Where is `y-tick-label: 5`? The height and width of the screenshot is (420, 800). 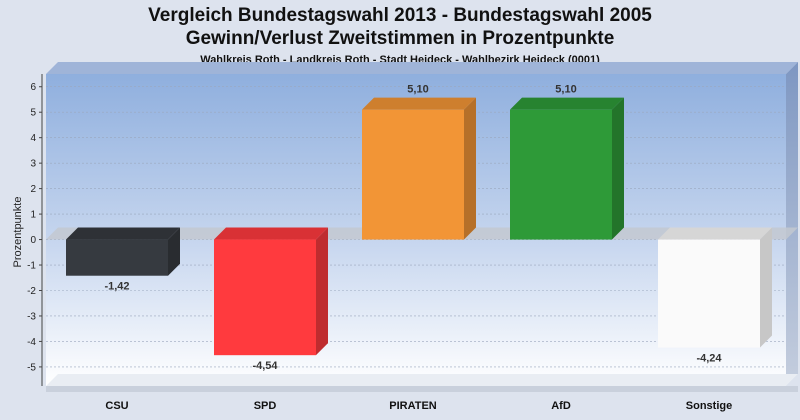
y-tick-label: 5 is located at coordinates (33, 113).